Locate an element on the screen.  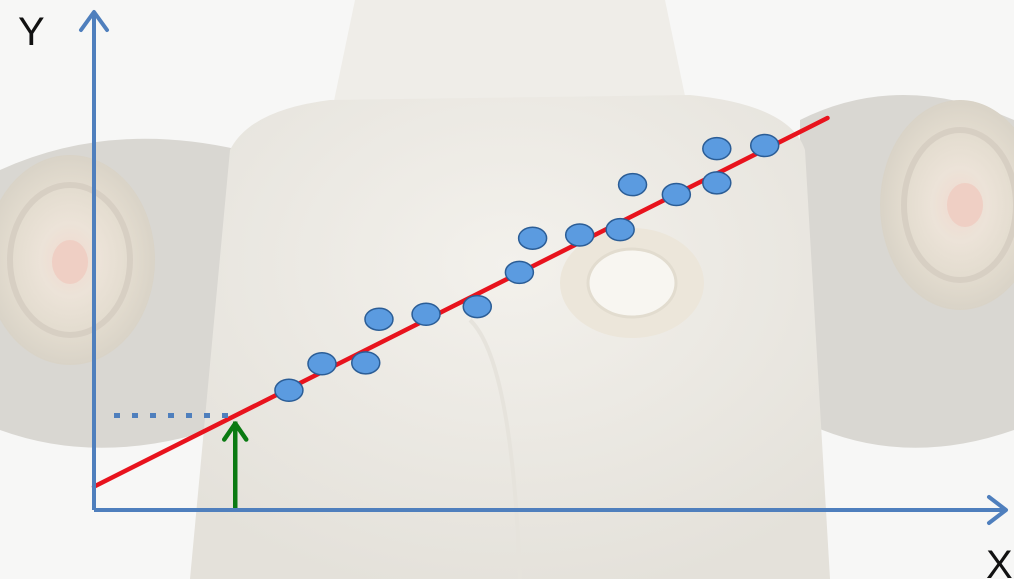
marker-arrow-head-icon is located at coordinates (235, 431).